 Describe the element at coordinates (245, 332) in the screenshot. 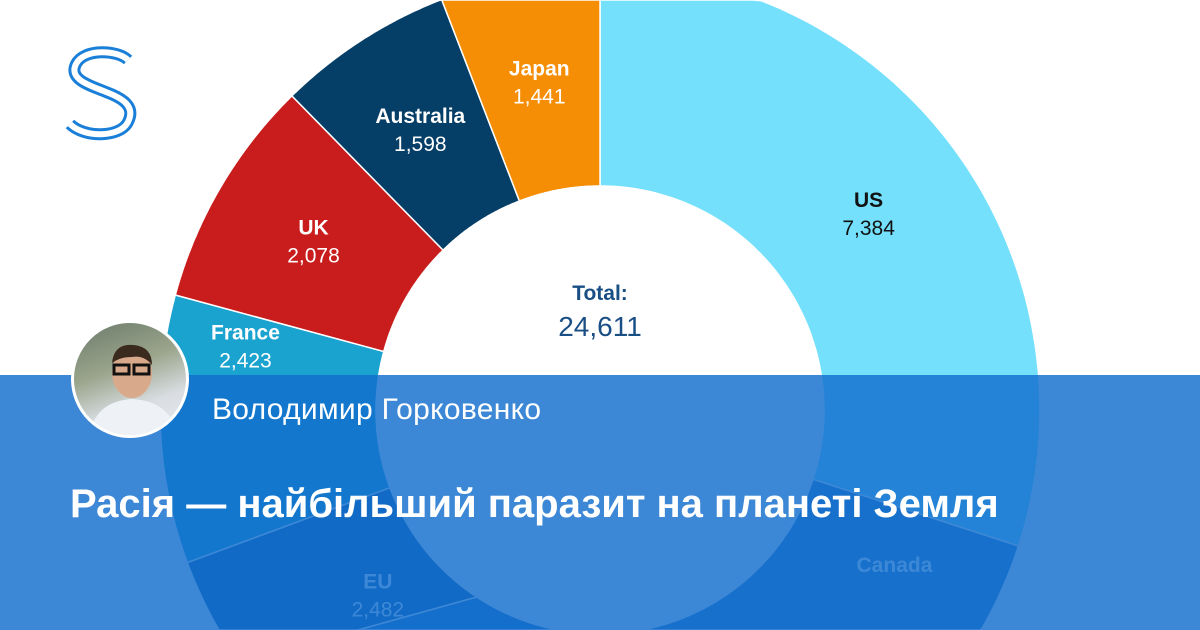

I see `slice-name-label: France` at that location.